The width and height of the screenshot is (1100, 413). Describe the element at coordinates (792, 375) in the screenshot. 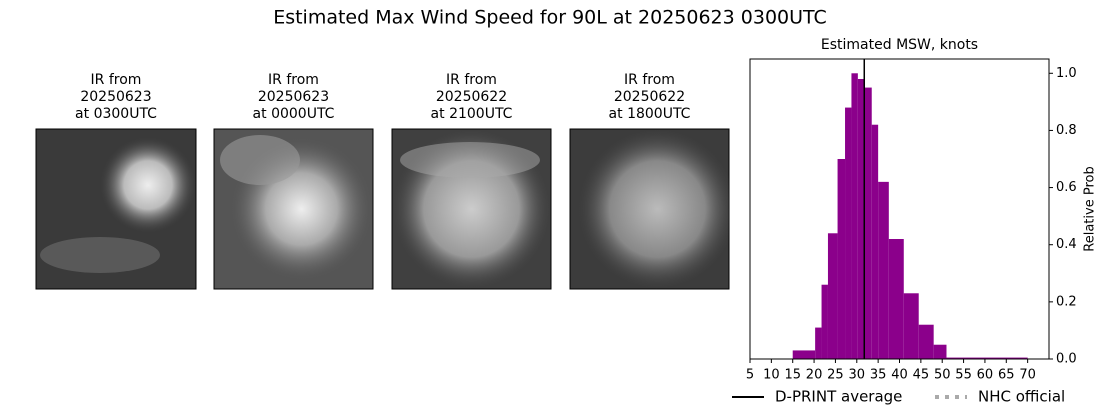

I see `x-tick-label: 15` at that location.